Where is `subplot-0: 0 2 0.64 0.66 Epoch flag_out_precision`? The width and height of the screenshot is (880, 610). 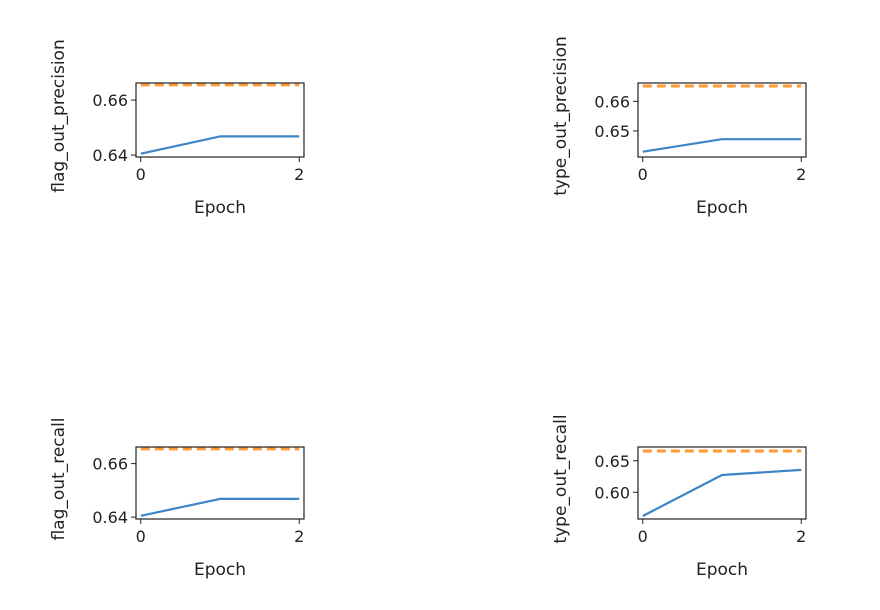 subplot-0: 0 2 0.64 0.66 Epoch flag_out_precision is located at coordinates (177, 128).